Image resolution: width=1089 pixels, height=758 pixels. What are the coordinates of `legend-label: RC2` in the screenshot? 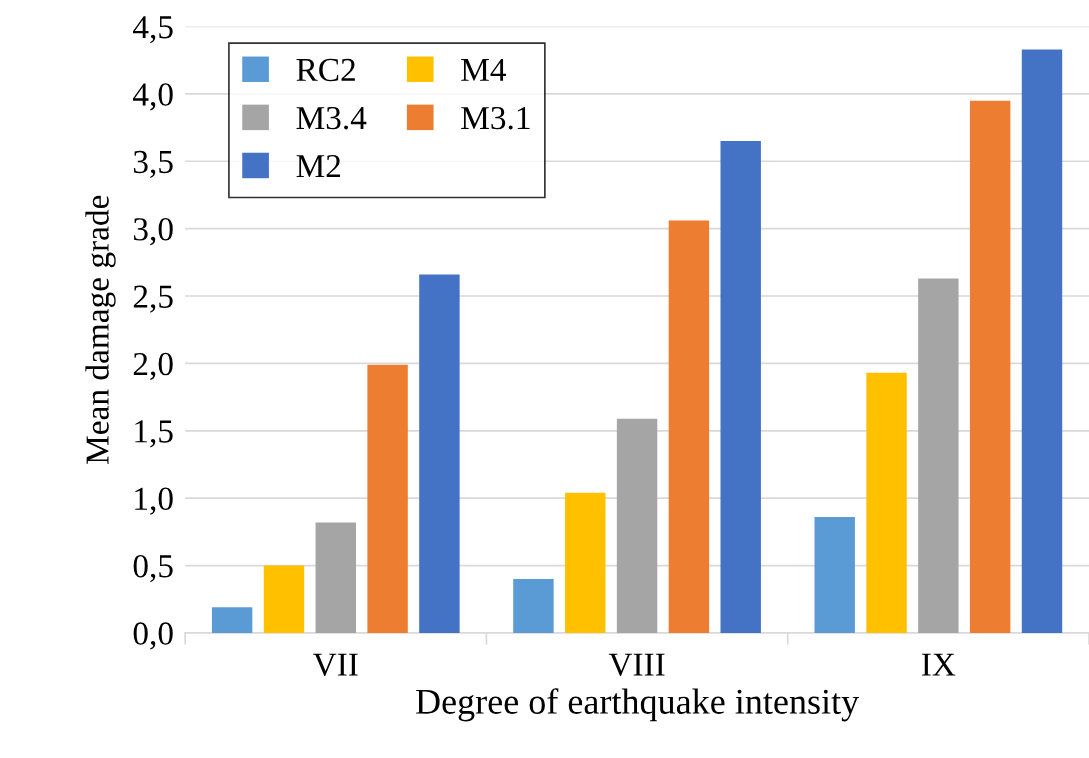 It's located at (325, 70).